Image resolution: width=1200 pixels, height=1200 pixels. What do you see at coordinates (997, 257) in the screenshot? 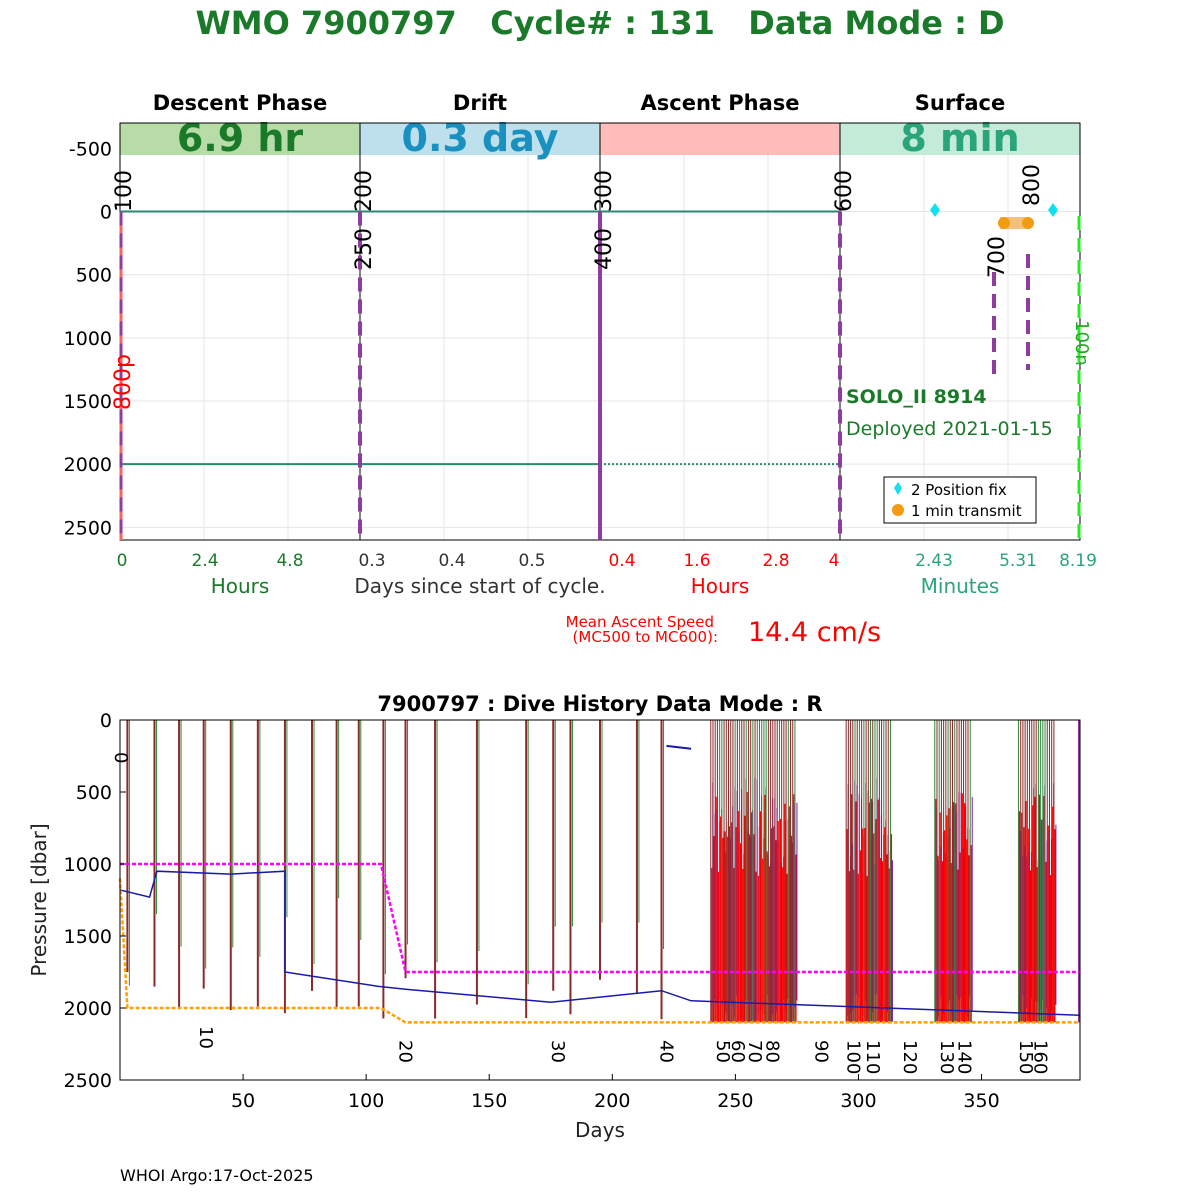
I see `mission-code-label: 700` at bounding box center [997, 257].